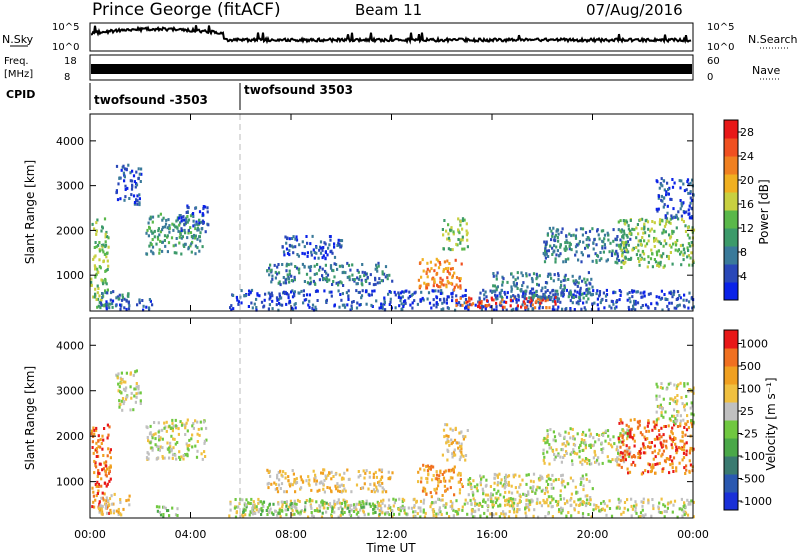 This screenshot has height=554, width=800. Describe the element at coordinates (70, 186) in the screenshot. I see `y-tick-label: 3000` at that location.